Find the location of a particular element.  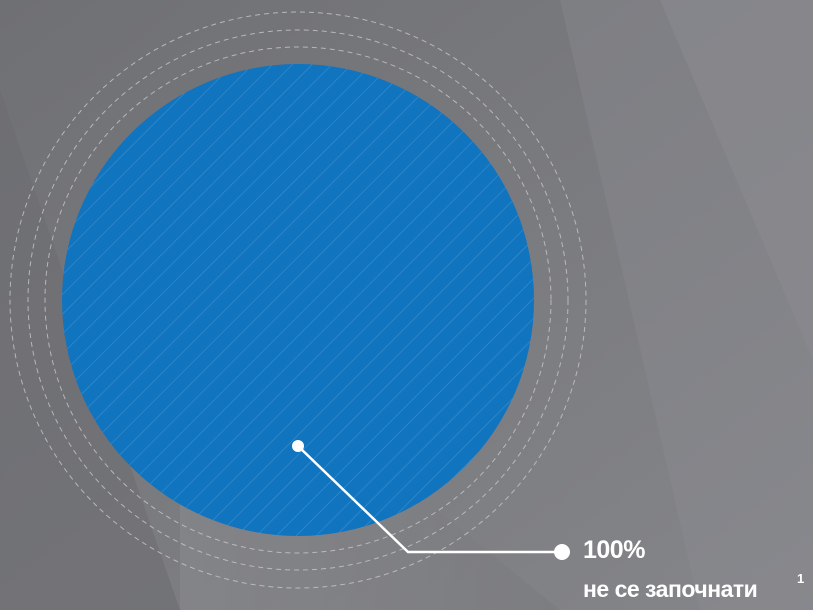

leader-line is located at coordinates (429, 499).